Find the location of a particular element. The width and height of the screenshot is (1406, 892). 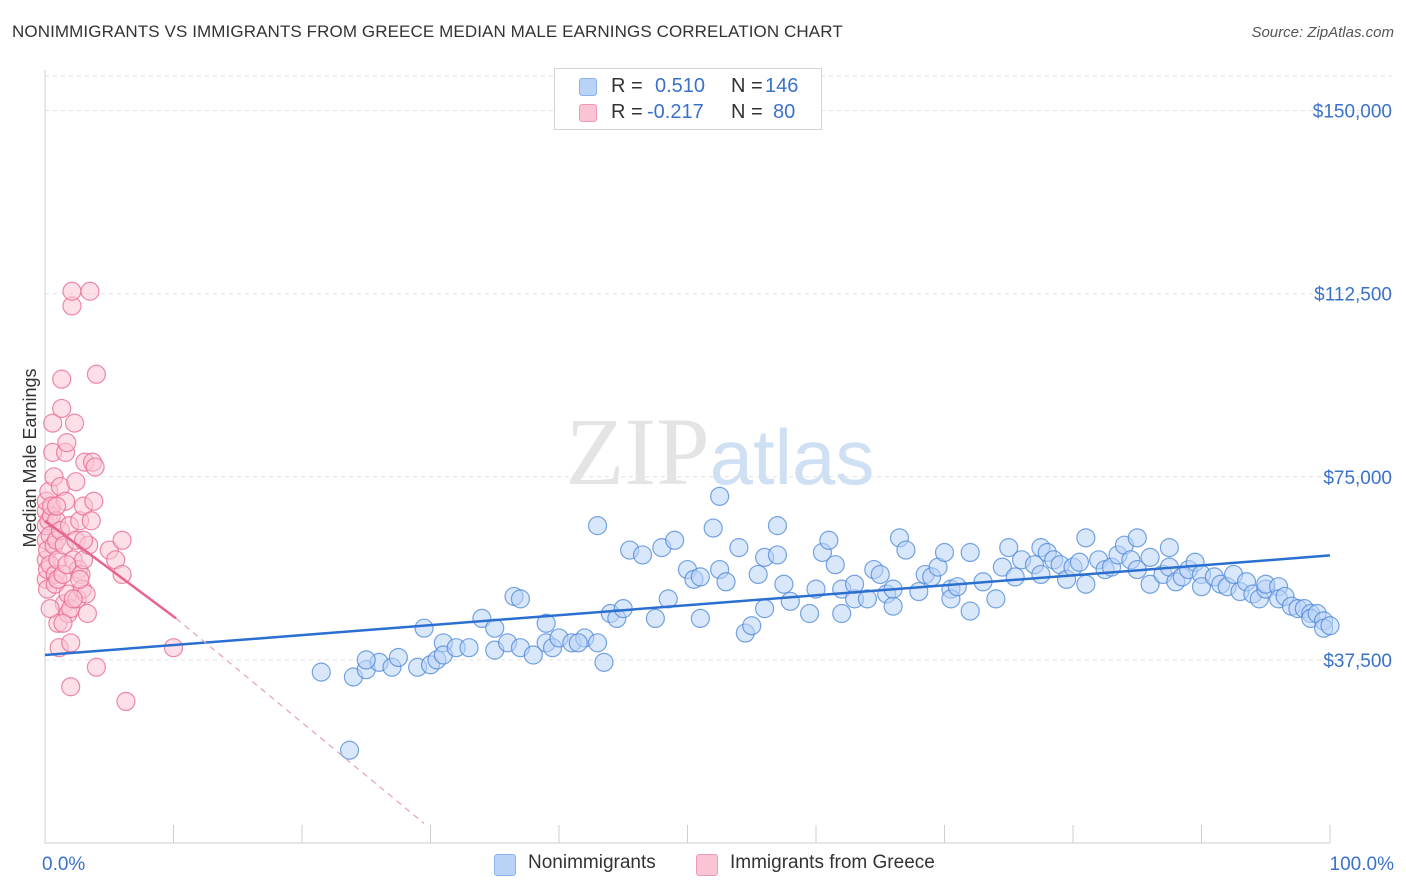

watermark-zip: ZIP is located at coordinates (638, 451).